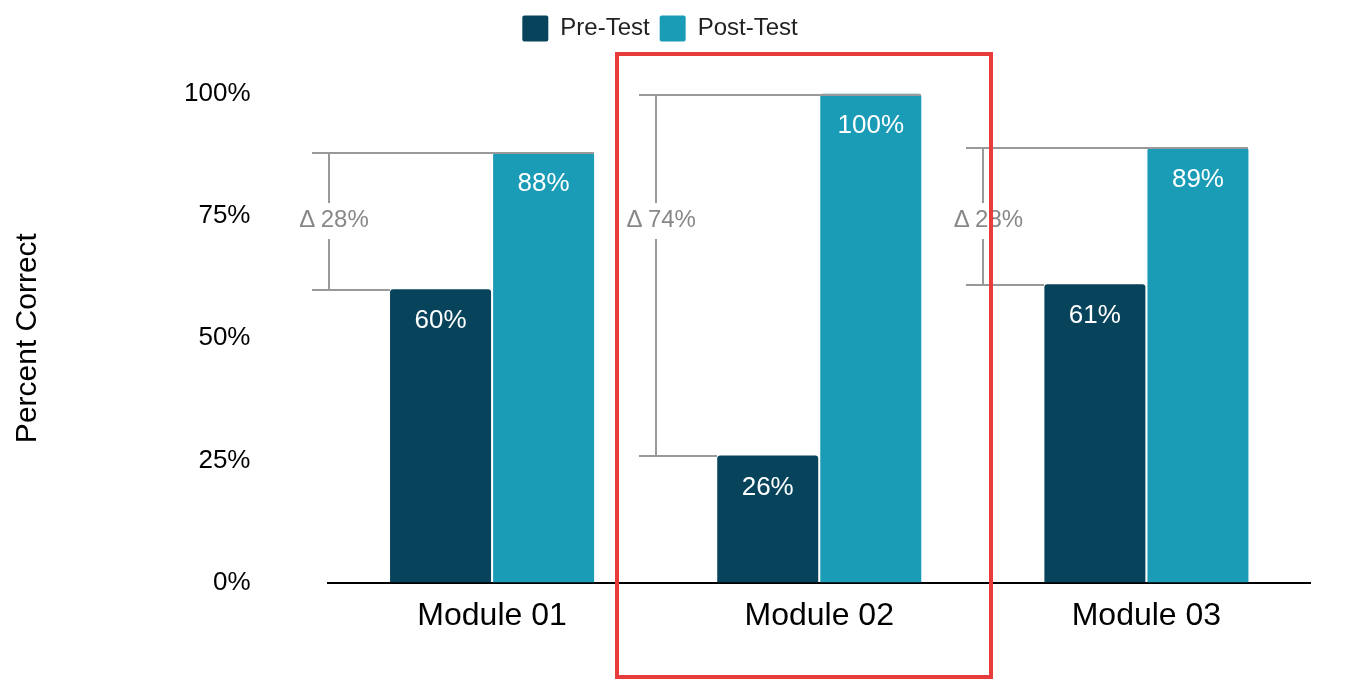  What do you see at coordinates (217, 91) in the screenshot?
I see `y-tick-label: 100%` at bounding box center [217, 91].